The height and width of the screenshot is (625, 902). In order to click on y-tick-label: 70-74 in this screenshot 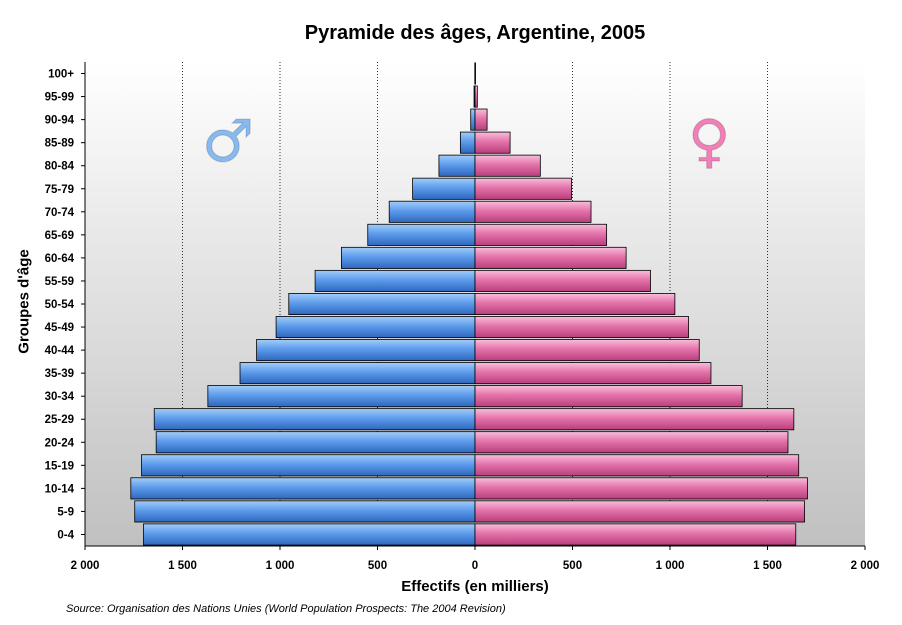, I will do `click(60, 213)`.